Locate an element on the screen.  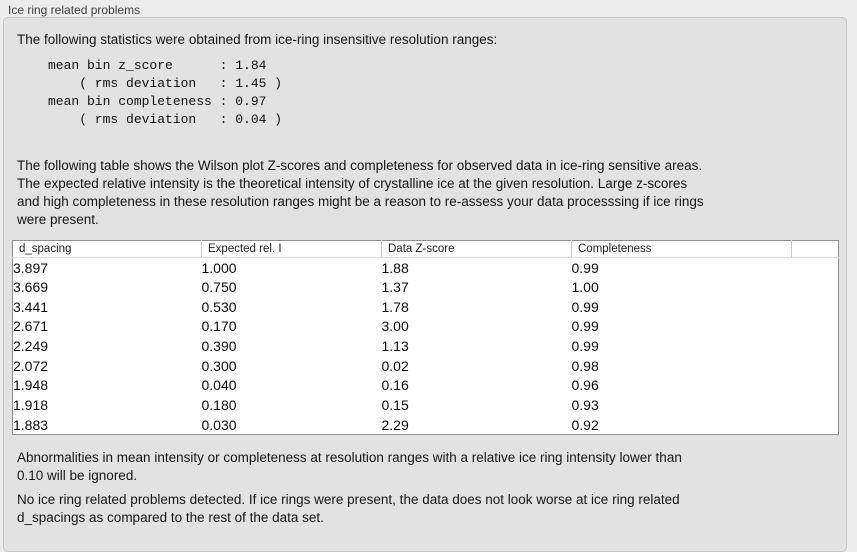
cell-expected-rel-i: 0.530 is located at coordinates (219, 306).